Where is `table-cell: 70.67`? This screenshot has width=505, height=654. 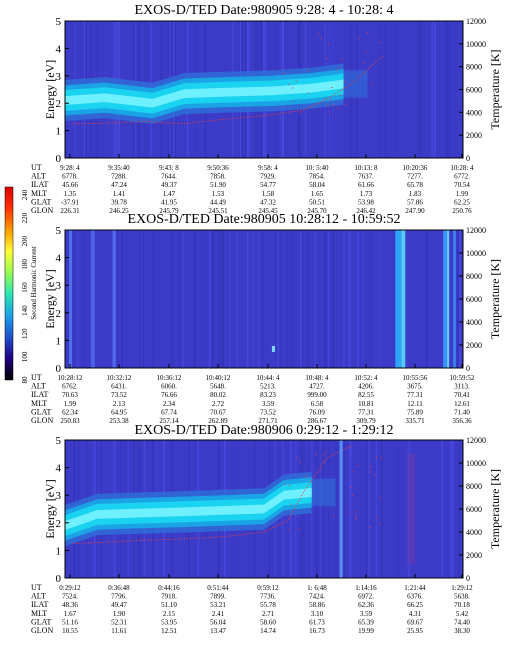 table-cell: 70.67 is located at coordinates (218, 412).